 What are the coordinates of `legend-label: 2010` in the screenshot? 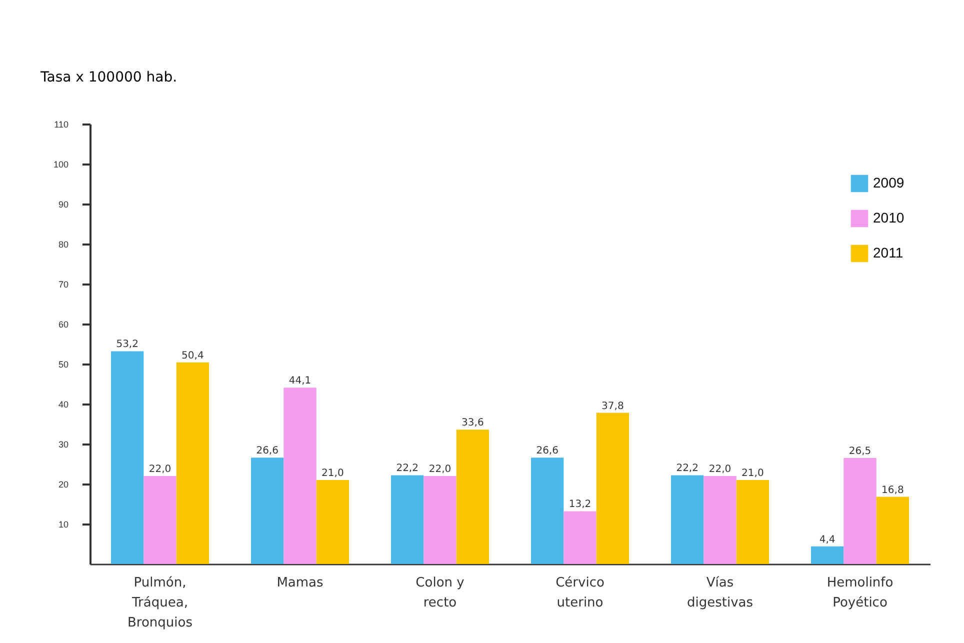 It's located at (888, 218).